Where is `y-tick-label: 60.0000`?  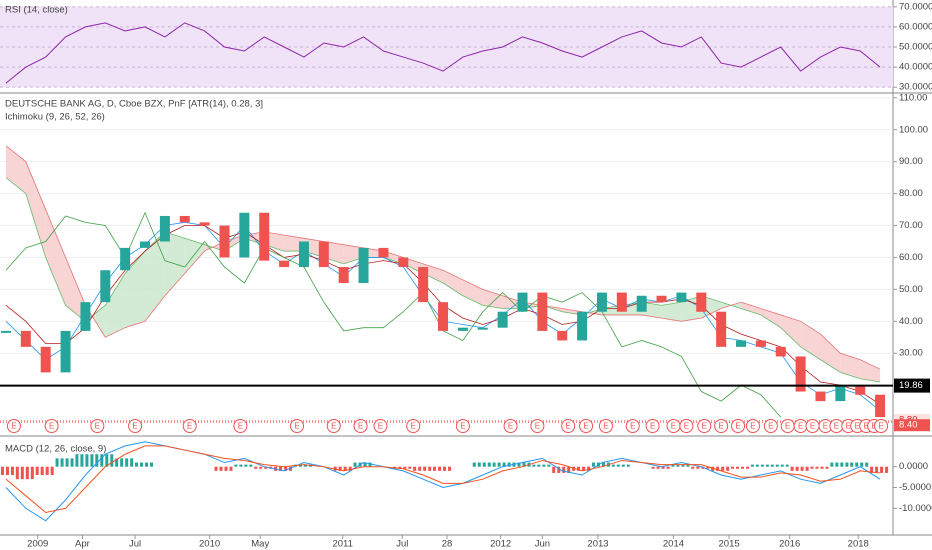 y-tick-label: 60.0000 is located at coordinates (915, 26).